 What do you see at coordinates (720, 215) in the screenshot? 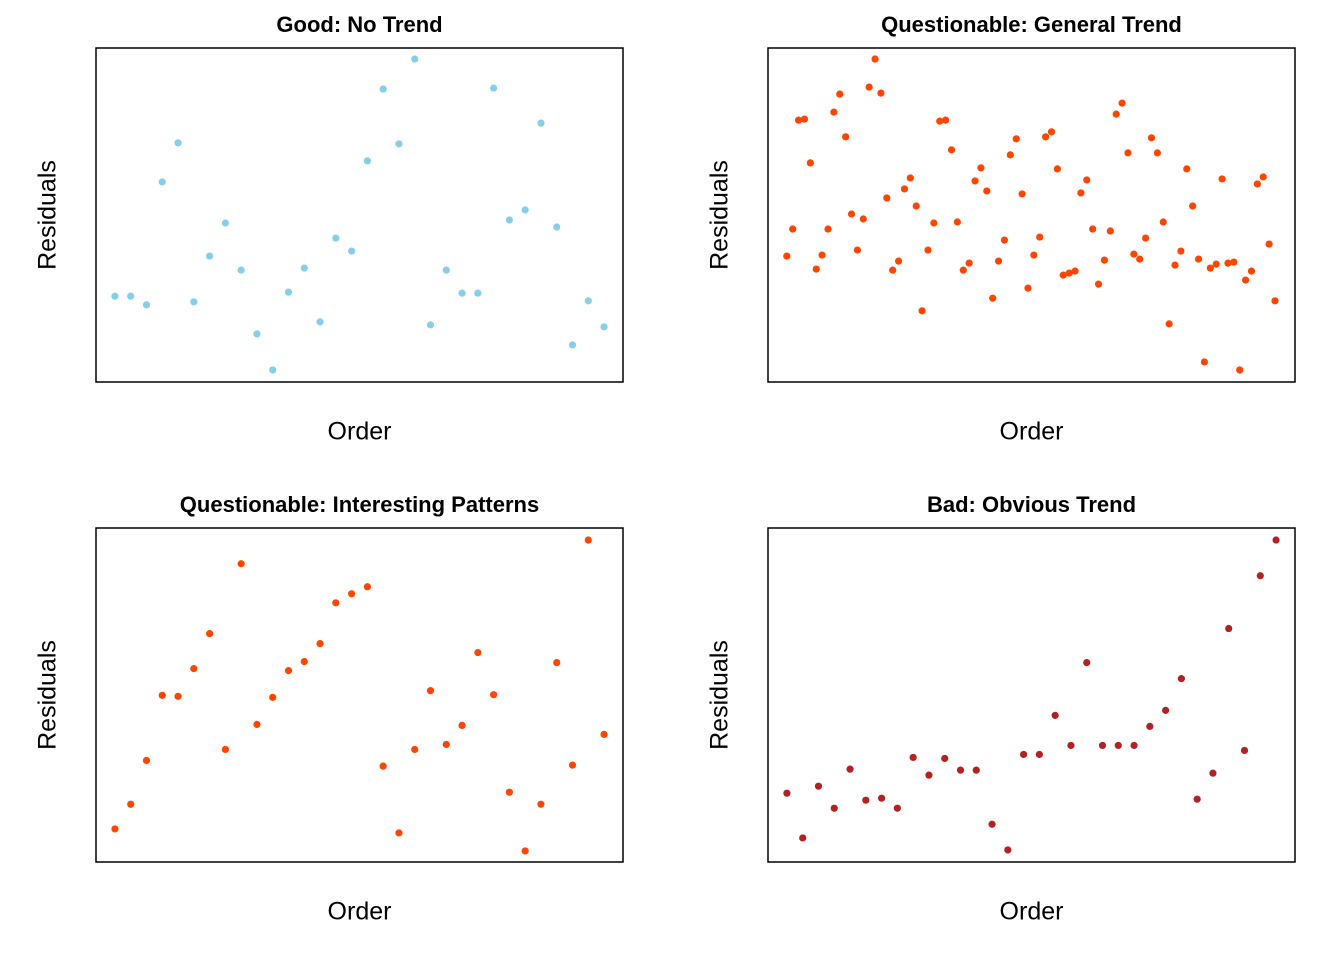
I see `y-axis-label: Residuals` at bounding box center [720, 215].